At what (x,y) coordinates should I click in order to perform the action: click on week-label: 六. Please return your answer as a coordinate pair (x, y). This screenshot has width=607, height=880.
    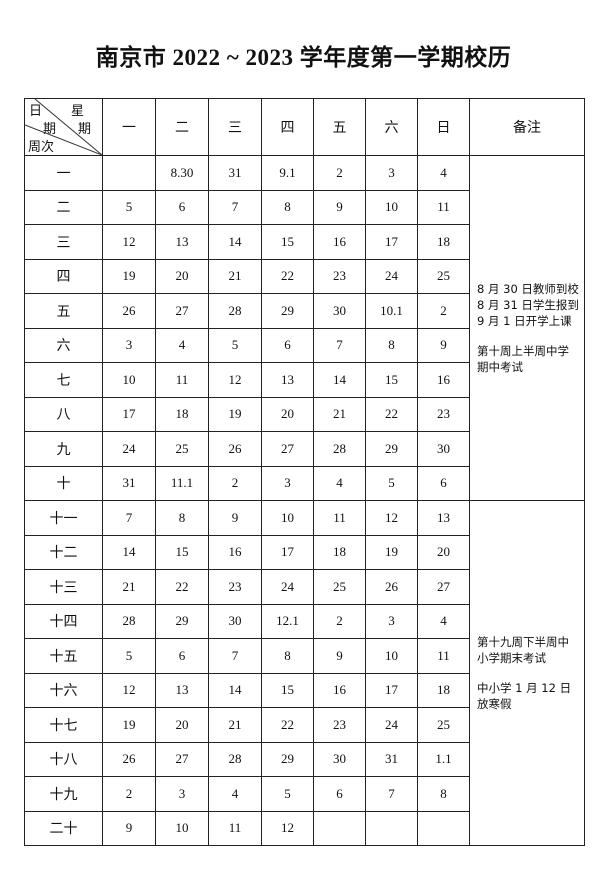
    Looking at the image, I should click on (63, 345).